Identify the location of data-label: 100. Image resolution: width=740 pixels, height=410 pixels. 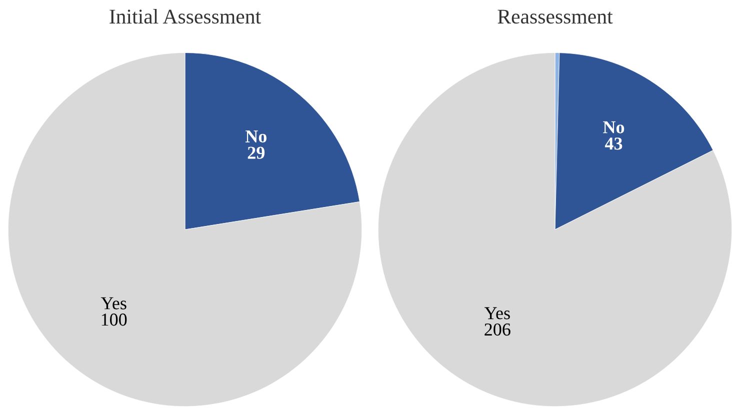
(114, 320).